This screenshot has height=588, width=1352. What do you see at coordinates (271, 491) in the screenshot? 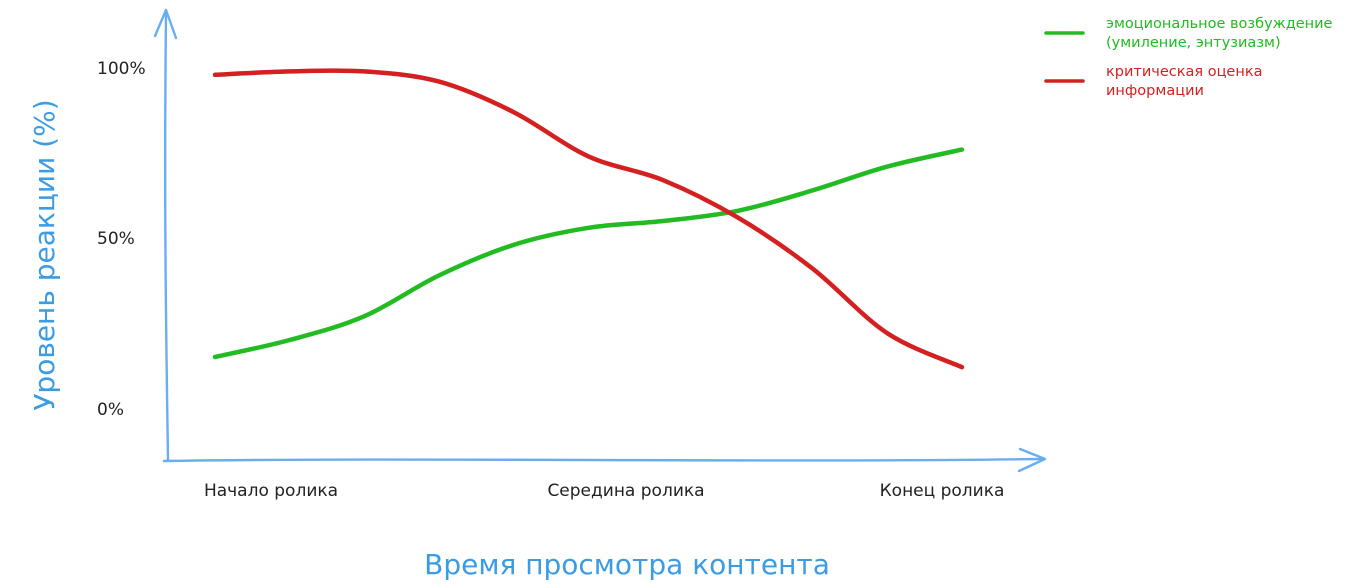
I see `x-category-label-start: Начало ролика` at bounding box center [271, 491].